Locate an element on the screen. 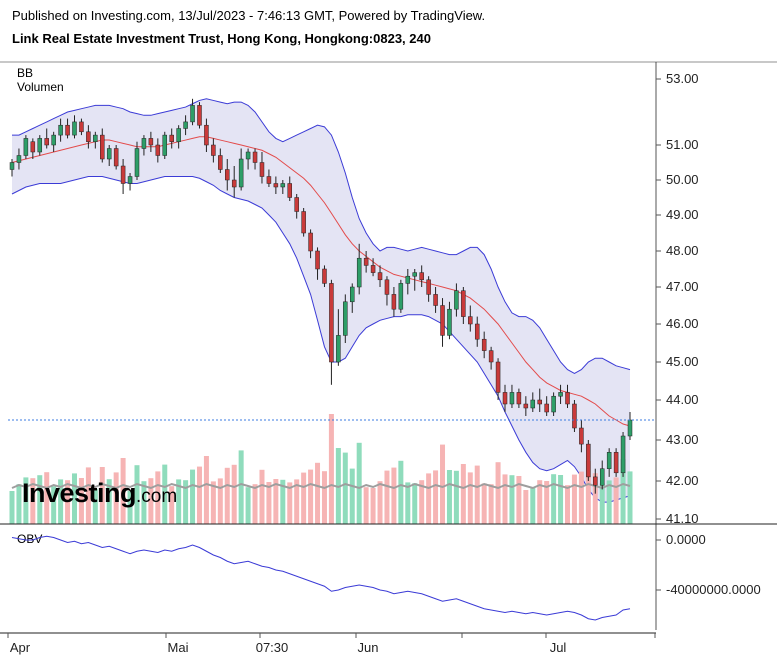 This screenshot has height=662, width=777. volume-label: Volumen is located at coordinates (40, 87).